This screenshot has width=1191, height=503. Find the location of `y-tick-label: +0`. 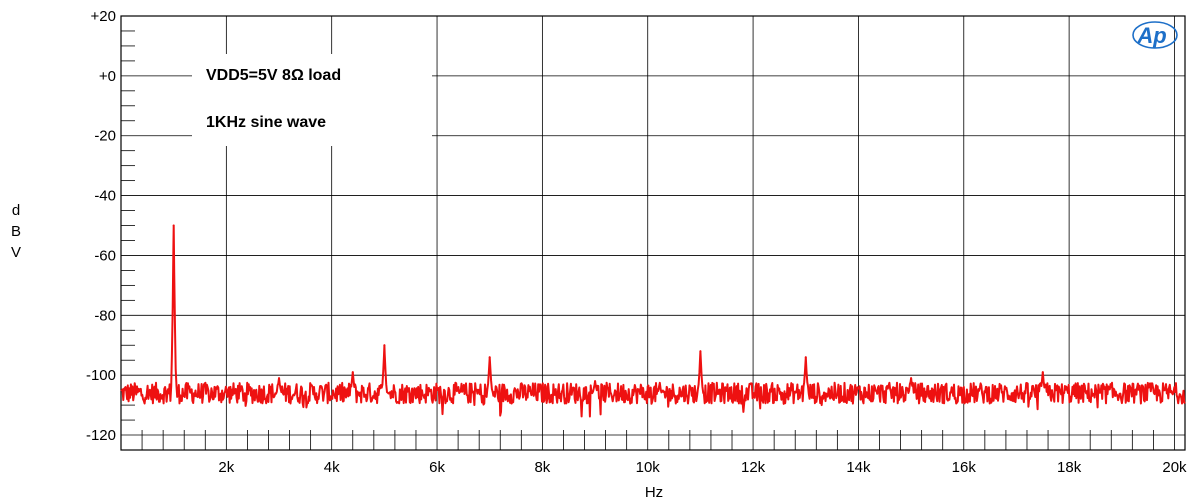

y-tick-label: +0 is located at coordinates (107, 76).